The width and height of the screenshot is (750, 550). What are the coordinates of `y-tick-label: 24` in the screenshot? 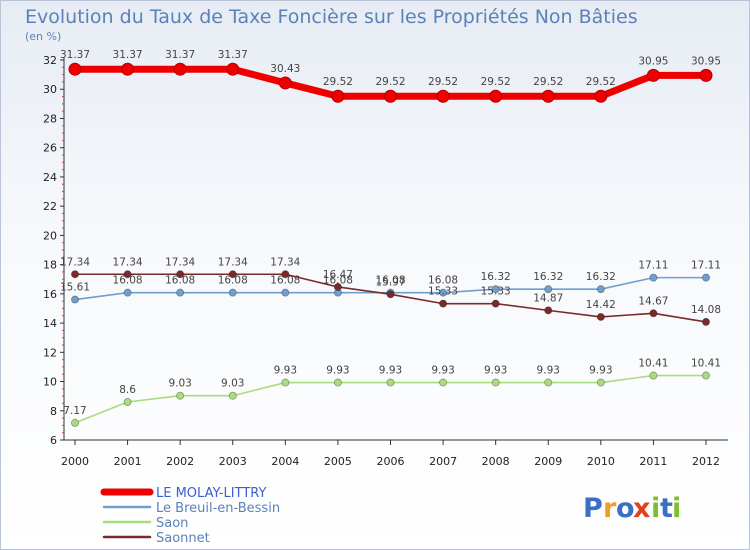 It's located at (50, 177).